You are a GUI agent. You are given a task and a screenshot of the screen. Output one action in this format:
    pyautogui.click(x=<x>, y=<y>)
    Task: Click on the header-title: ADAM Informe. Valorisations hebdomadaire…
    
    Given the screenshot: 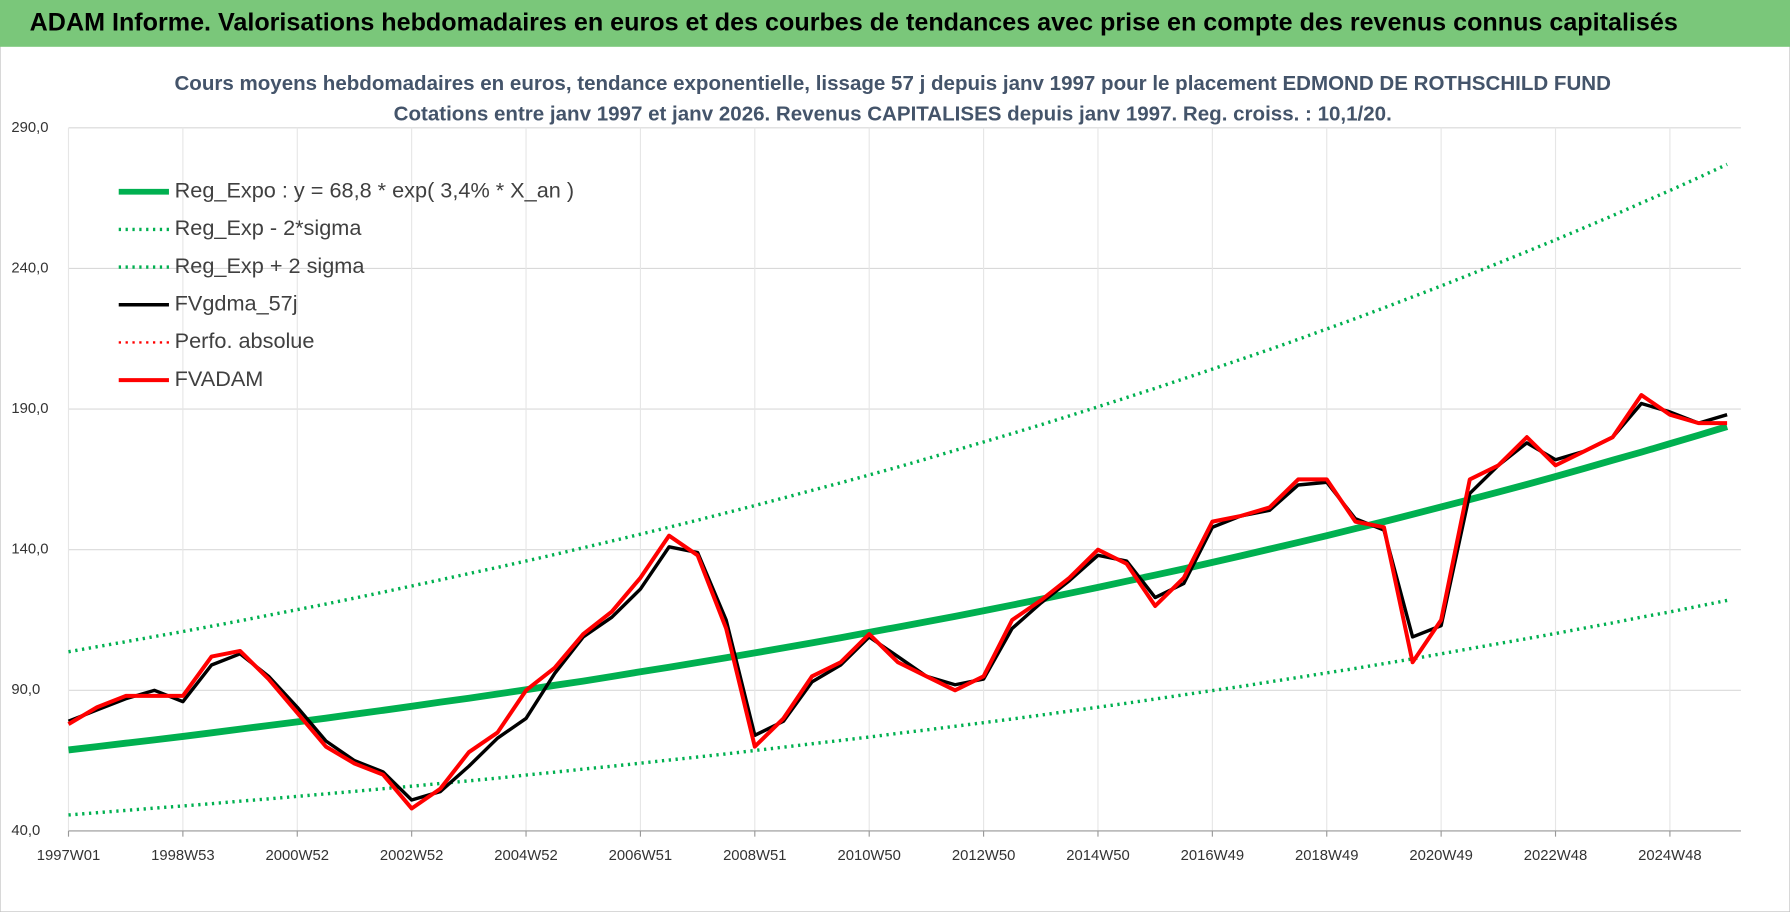 What is the action you would take?
    pyautogui.click(x=854, y=23)
    